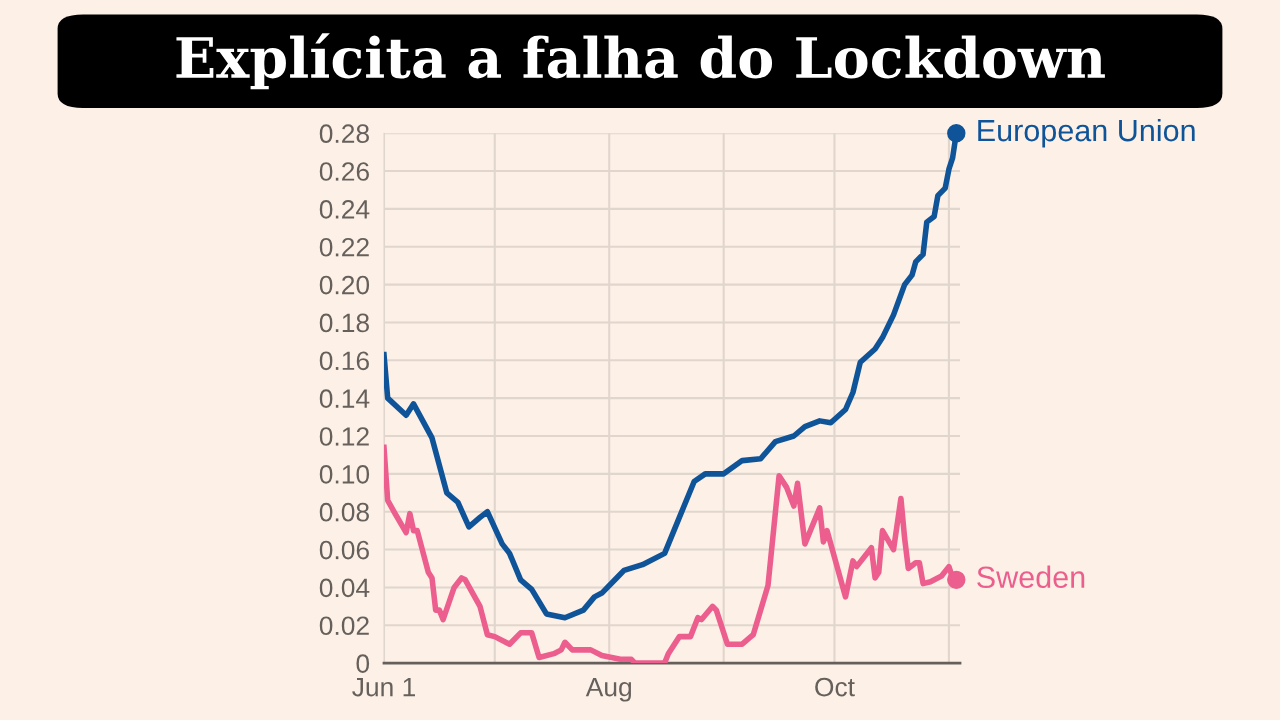 The height and width of the screenshot is (720, 1280). What do you see at coordinates (344, 626) in the screenshot?
I see `y-tick-label: 0.02` at bounding box center [344, 626].